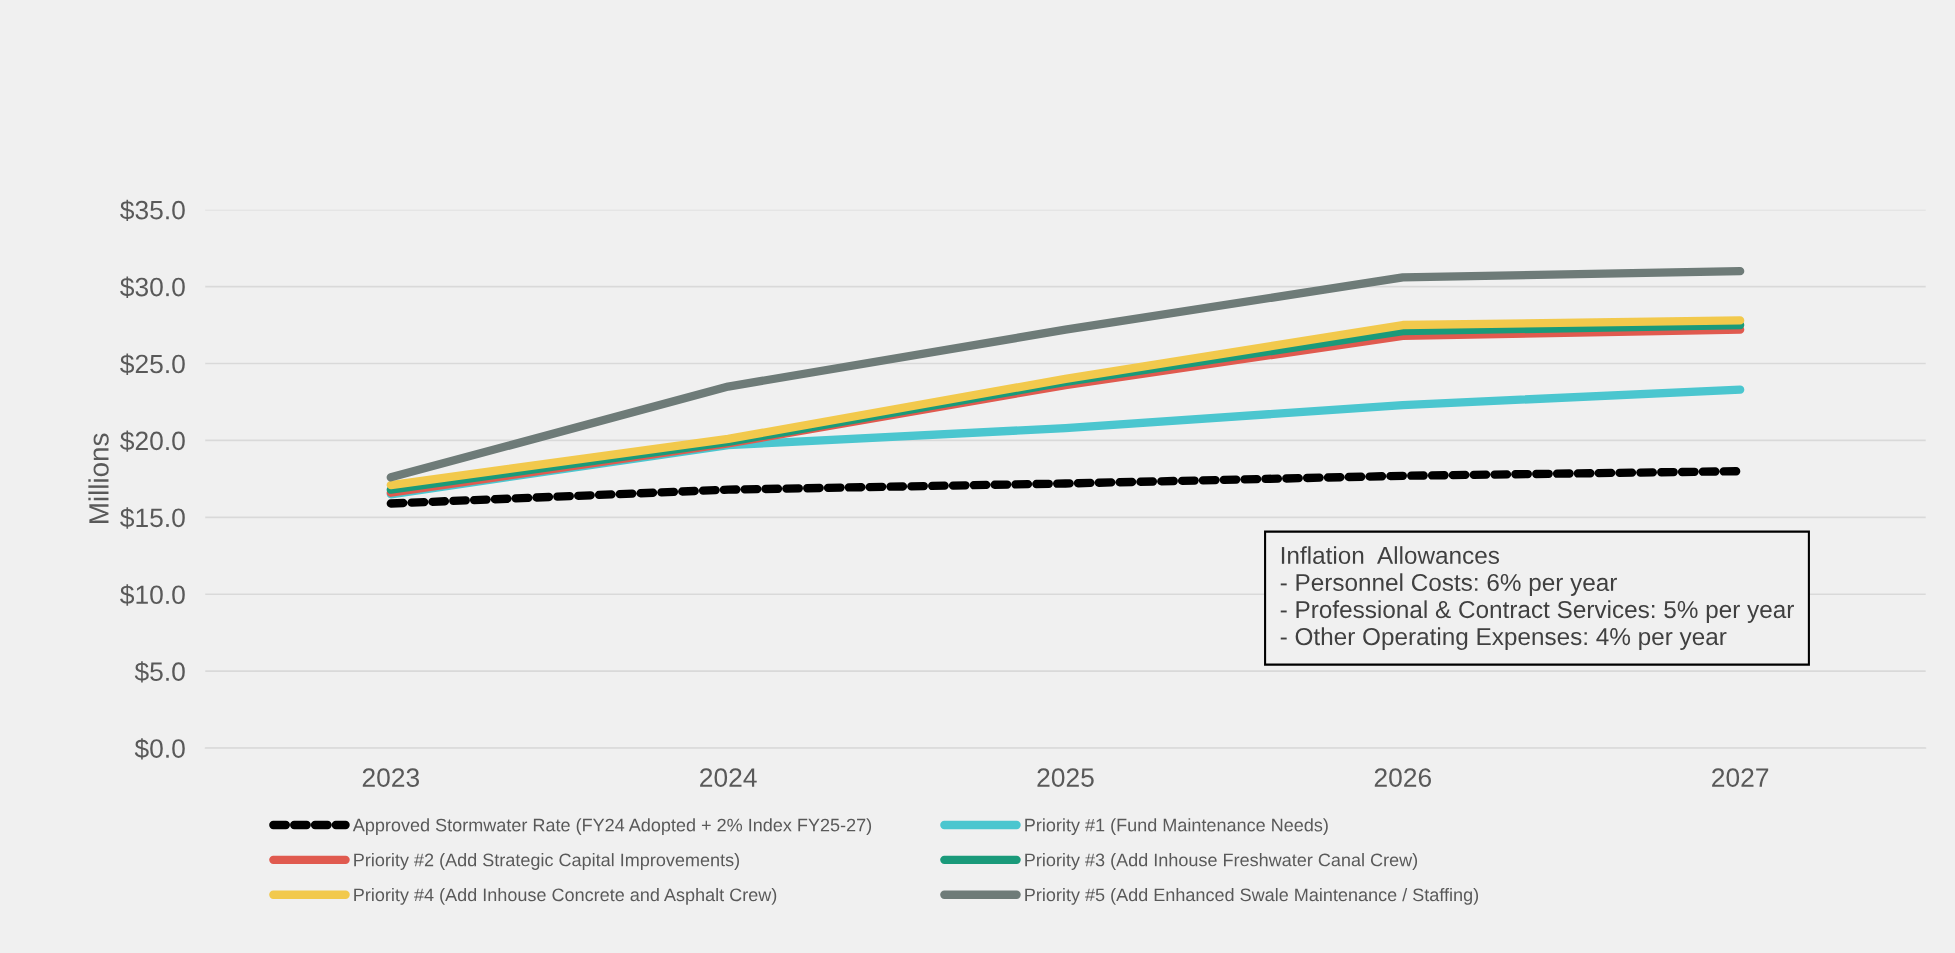  Describe the element at coordinates (152, 518) in the screenshot. I see `y-tick-label: $15.0` at that location.